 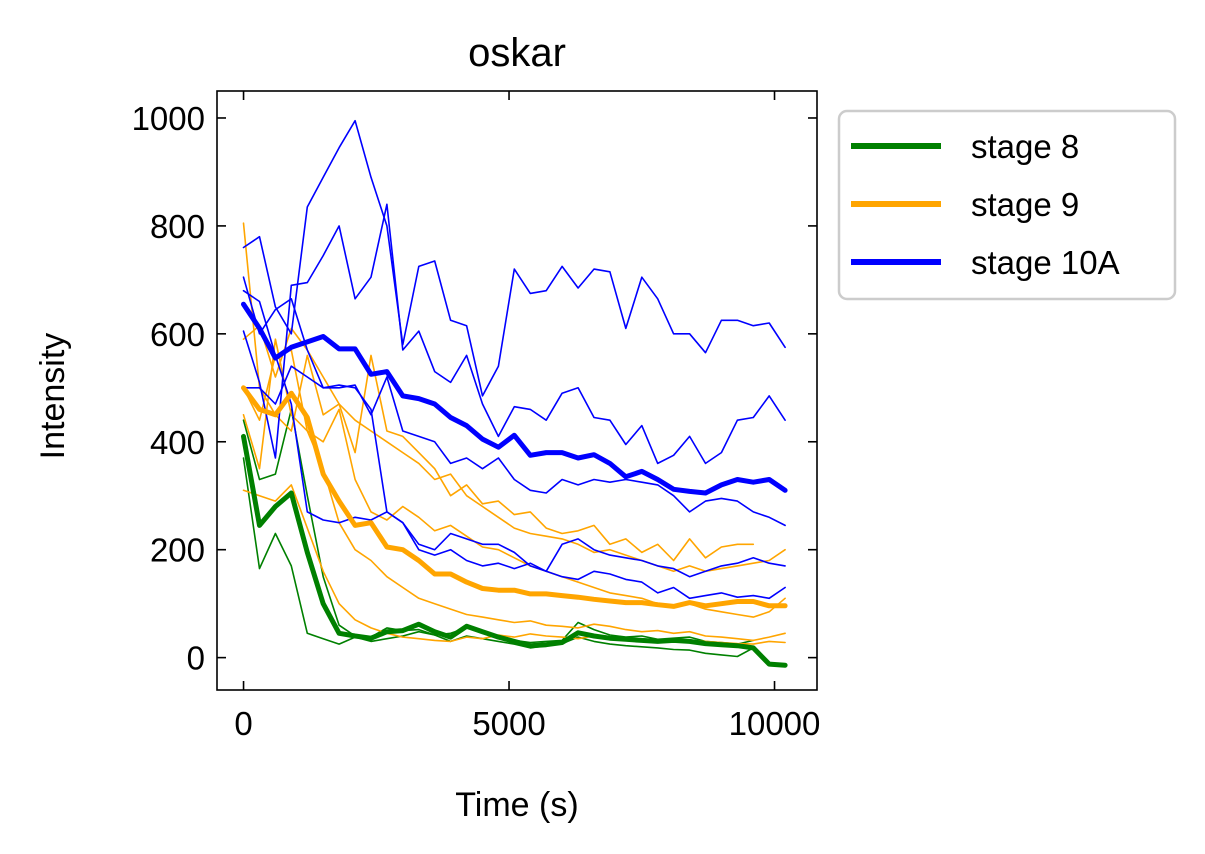 I want to click on x-tick-label: 0, so click(x=243, y=723).